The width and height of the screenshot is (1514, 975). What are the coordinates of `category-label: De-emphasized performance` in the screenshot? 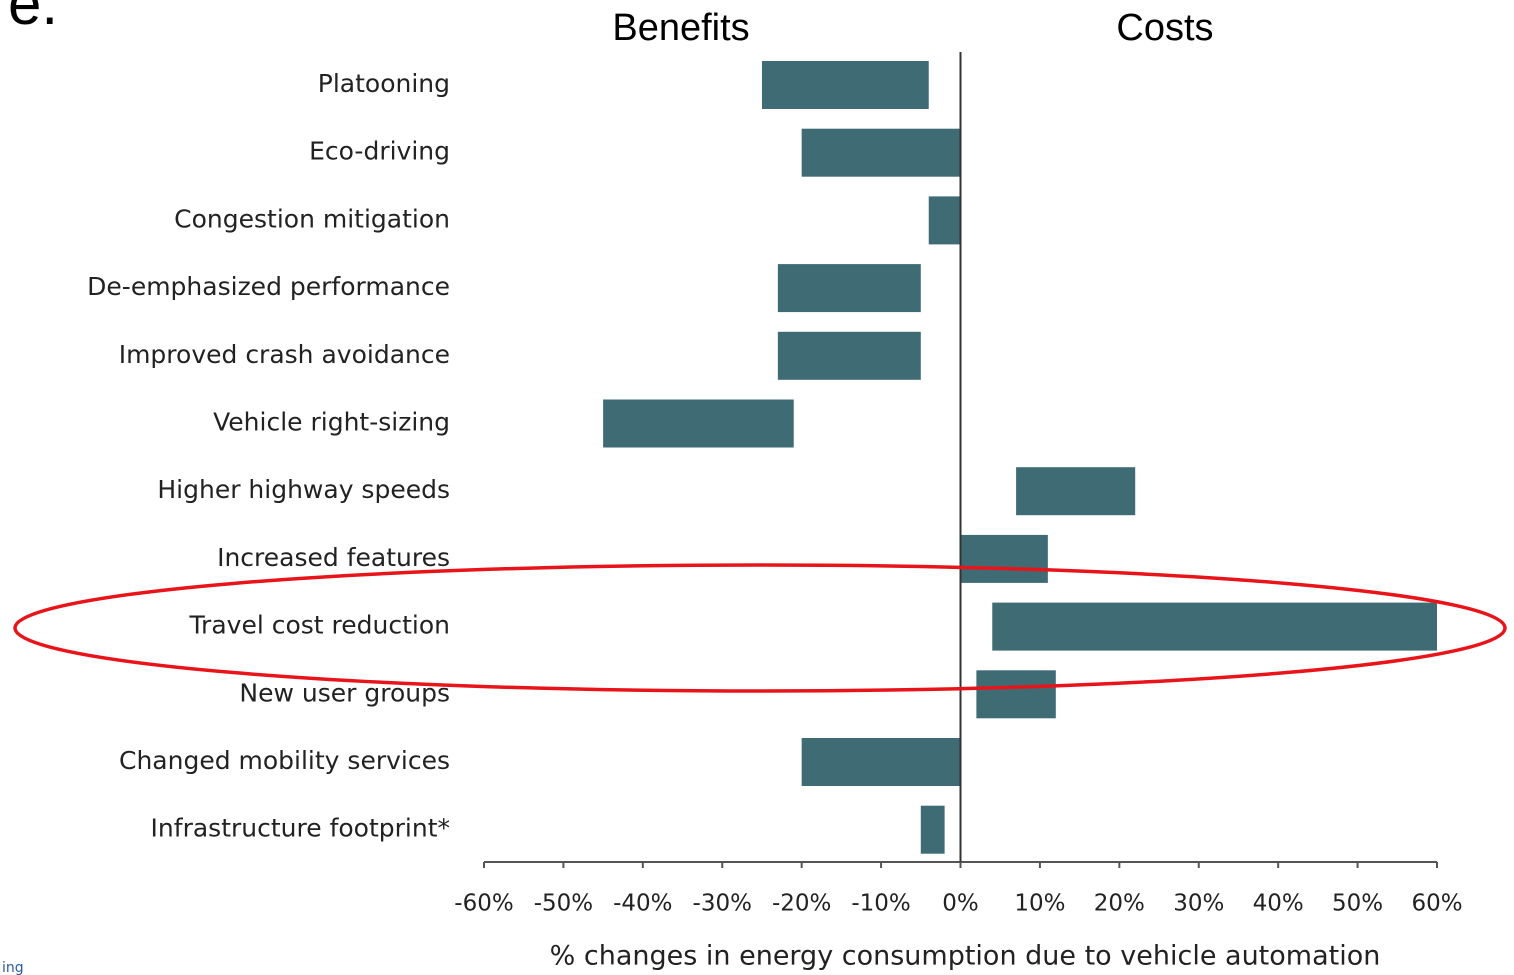 It's located at (268, 286).